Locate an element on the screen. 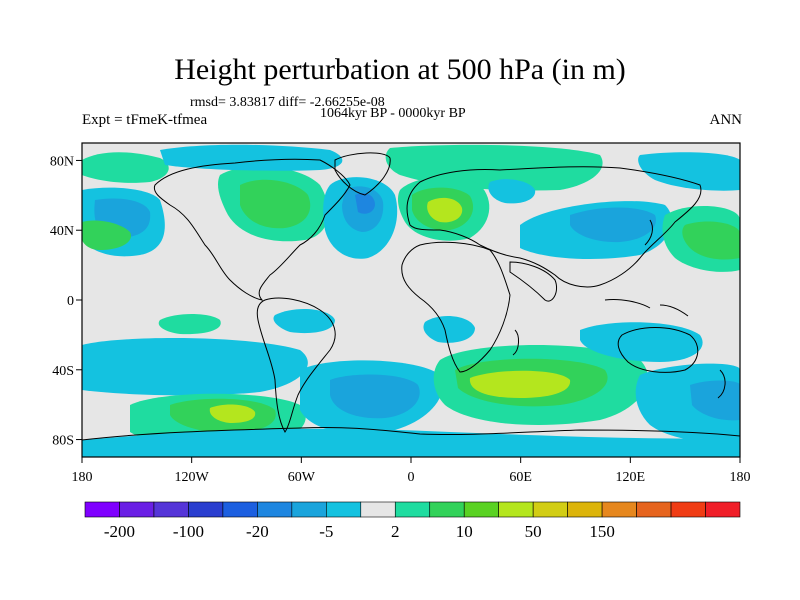  anomaly-south-pacific-west-inner is located at coordinates (715, 400).